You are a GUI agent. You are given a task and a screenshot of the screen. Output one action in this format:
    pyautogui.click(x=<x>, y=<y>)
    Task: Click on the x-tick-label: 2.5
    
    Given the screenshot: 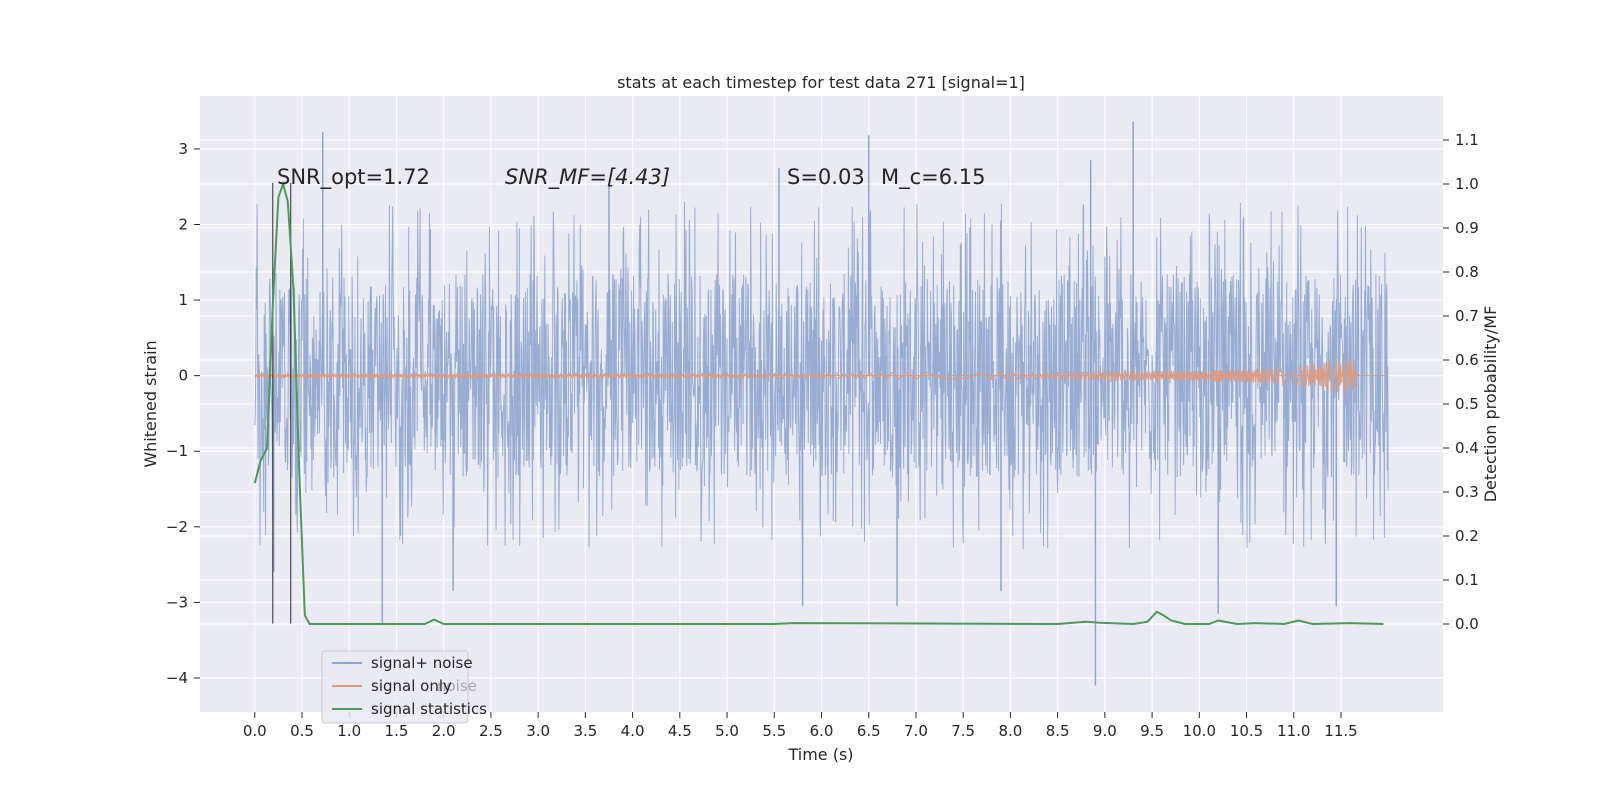 What is the action you would take?
    pyautogui.click(x=491, y=731)
    